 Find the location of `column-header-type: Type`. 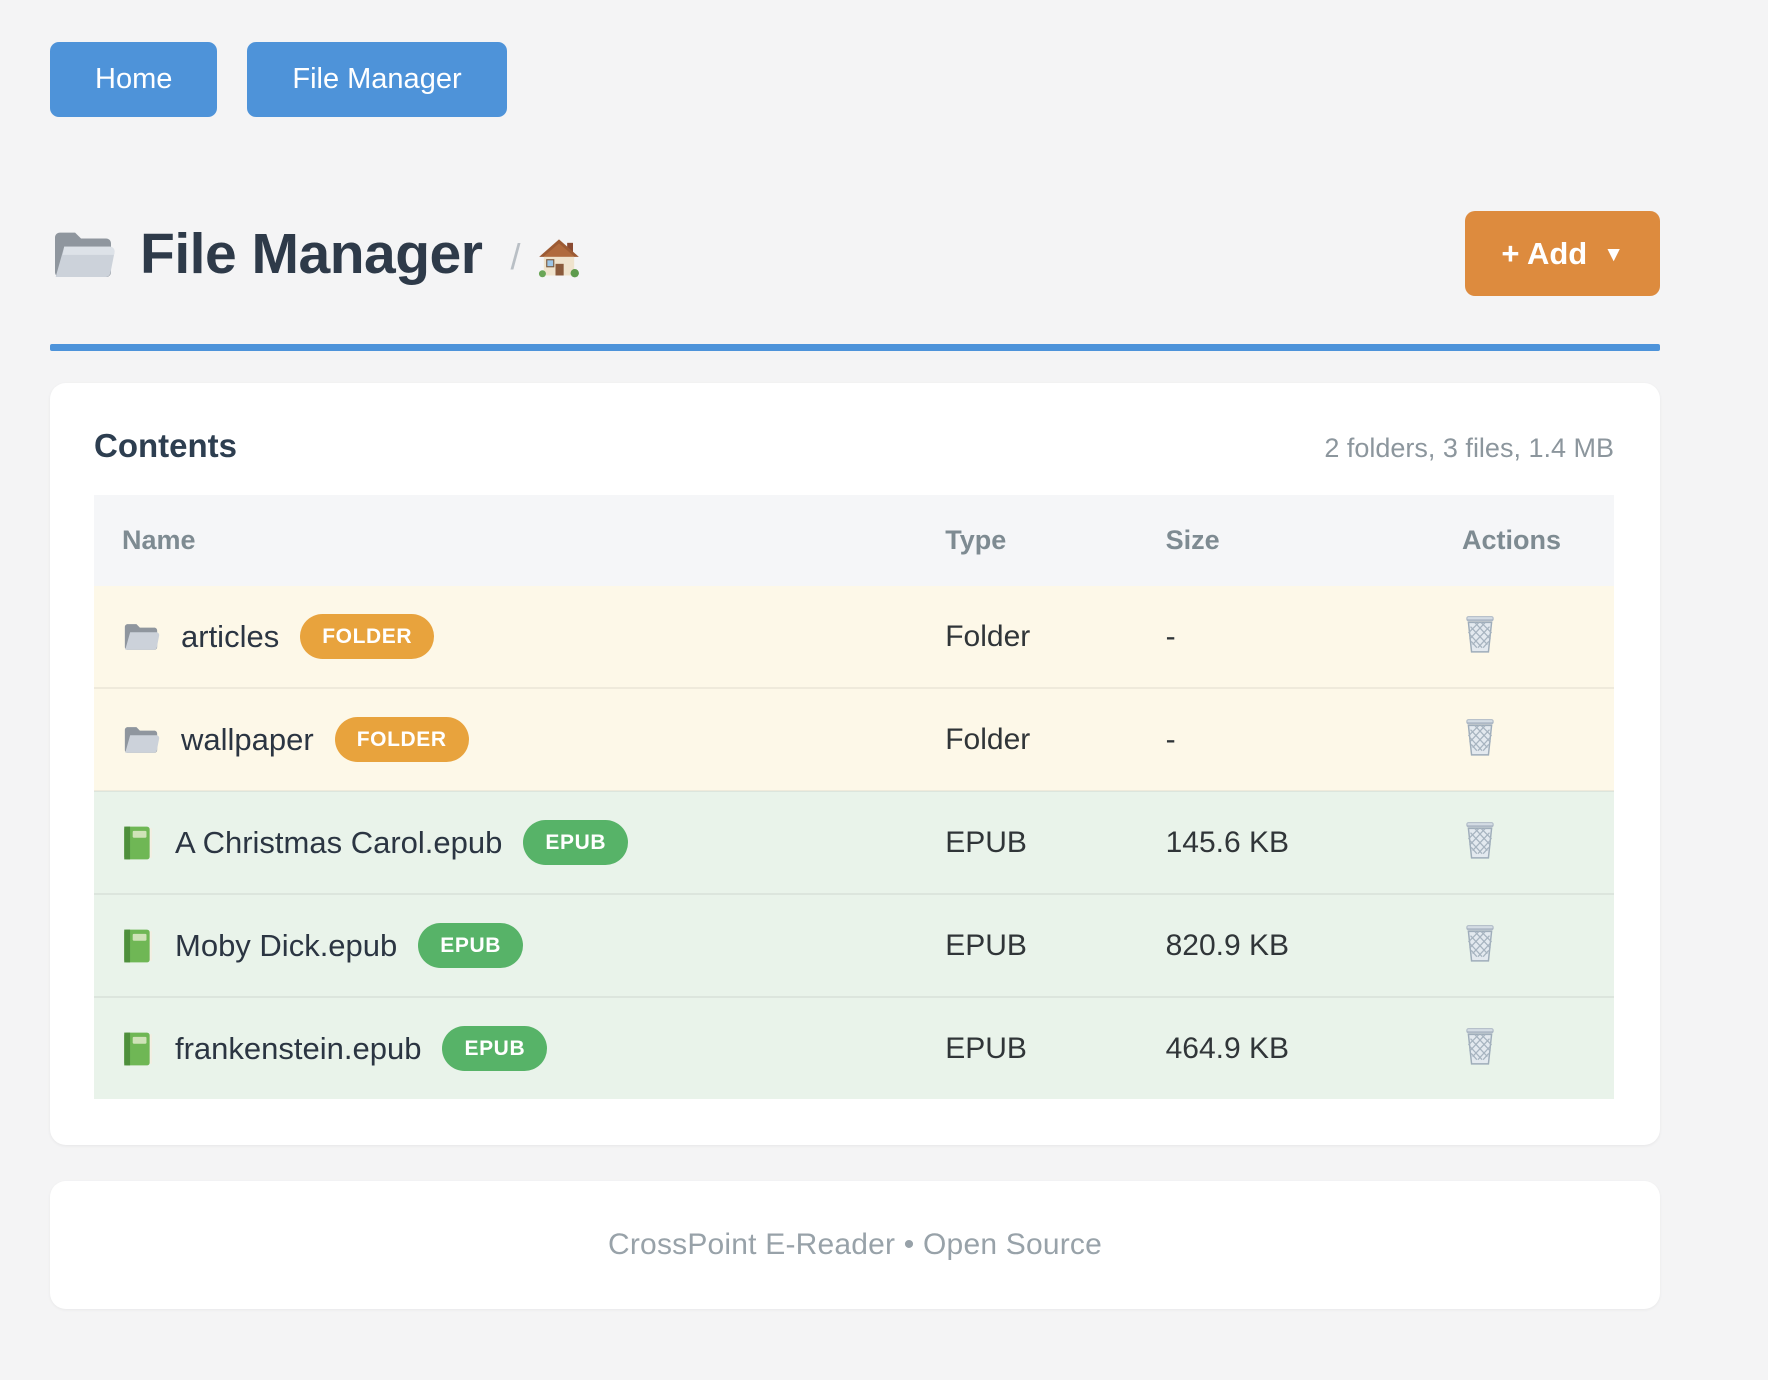

column-header-type: Type is located at coordinates (1055, 540).